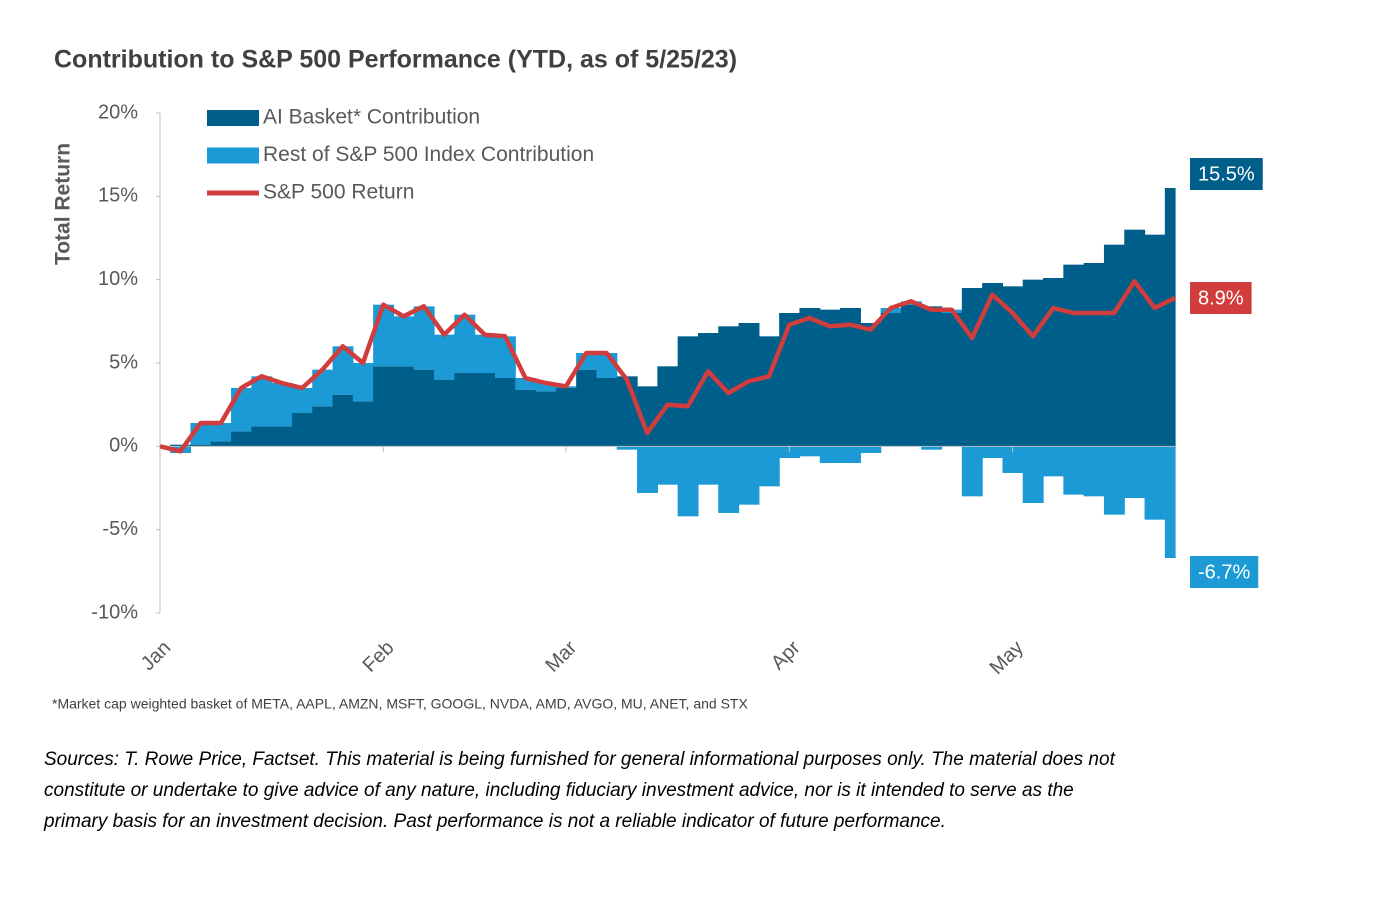 This screenshot has height=900, width=1386. I want to click on y-tick-label: -5%, so click(120, 529).